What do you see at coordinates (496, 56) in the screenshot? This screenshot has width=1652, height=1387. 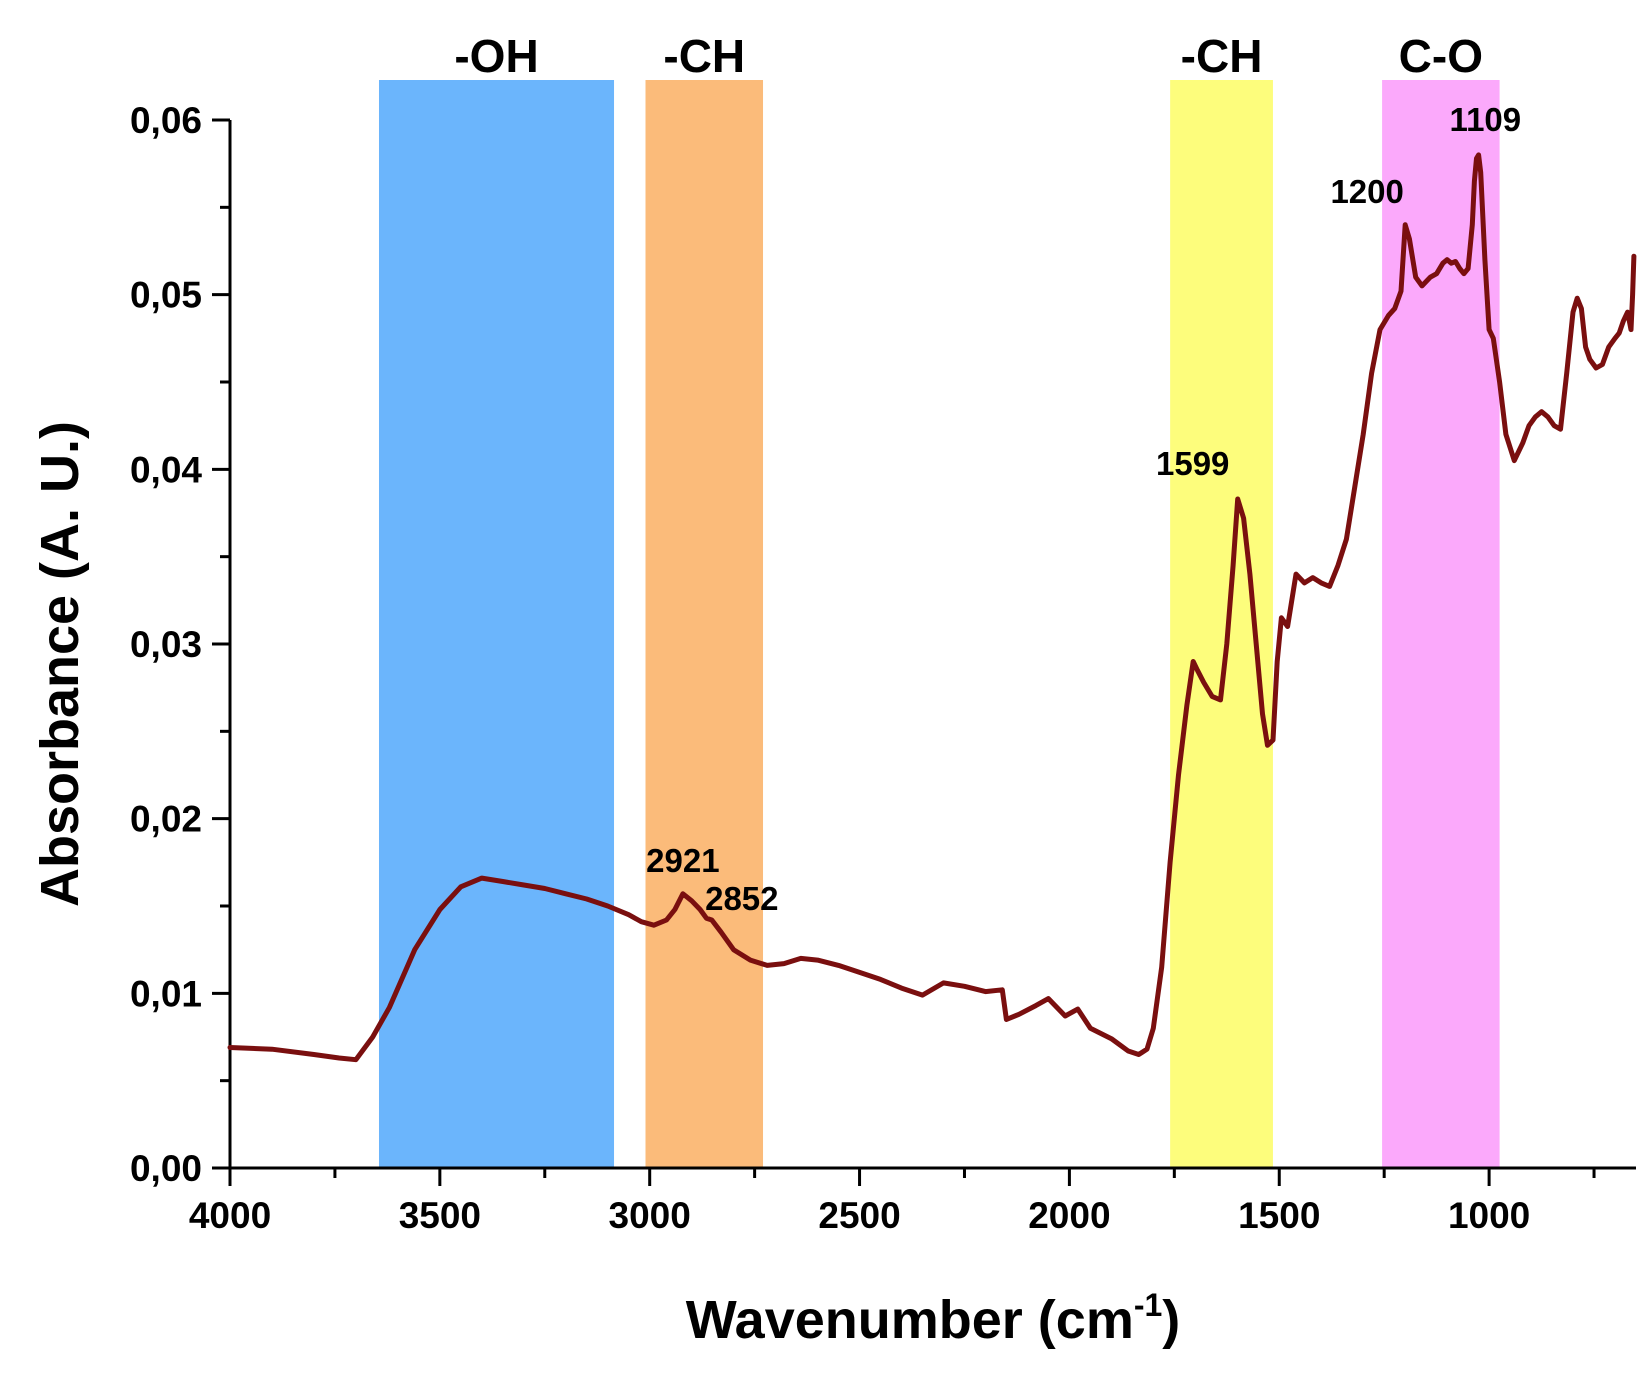 I see `band-label-0: -OH` at bounding box center [496, 56].